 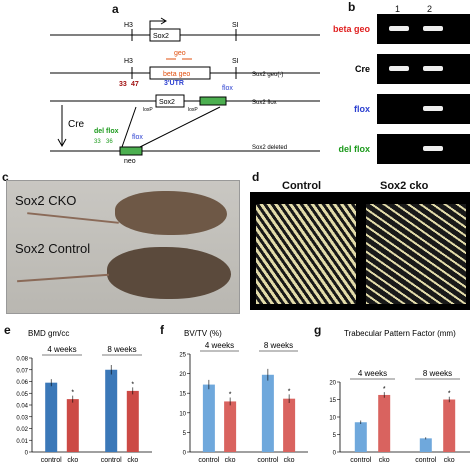 What do you see at coordinates (193, 110) in the screenshot?
I see `loxp-label-2: loxP` at bounding box center [193, 110].